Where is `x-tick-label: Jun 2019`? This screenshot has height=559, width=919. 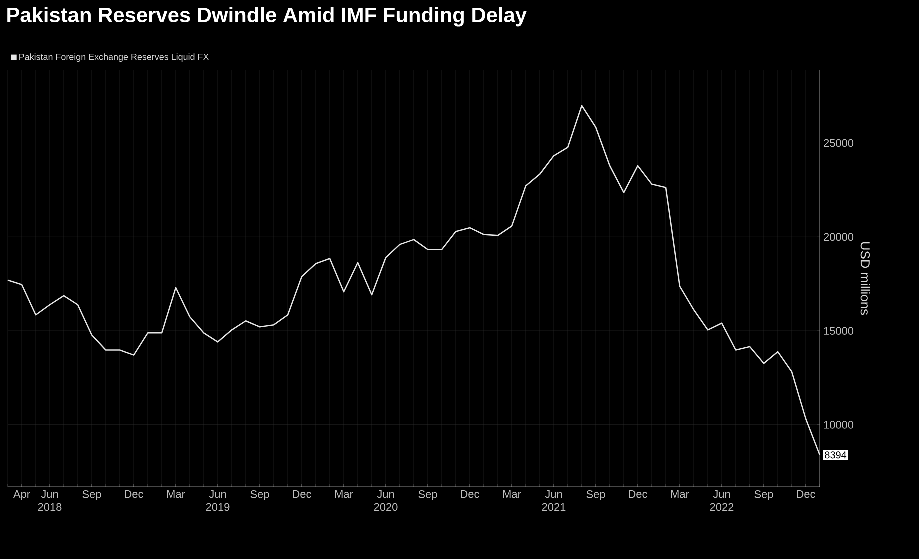
x-tick-label: Jun 2019 is located at coordinates (218, 501).